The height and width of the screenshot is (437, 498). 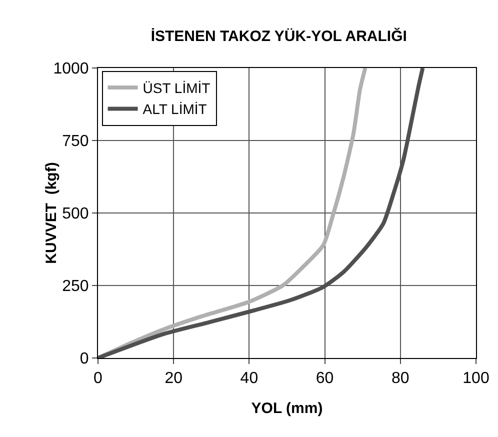 I want to click on x-tick-label: 60, so click(x=325, y=379).